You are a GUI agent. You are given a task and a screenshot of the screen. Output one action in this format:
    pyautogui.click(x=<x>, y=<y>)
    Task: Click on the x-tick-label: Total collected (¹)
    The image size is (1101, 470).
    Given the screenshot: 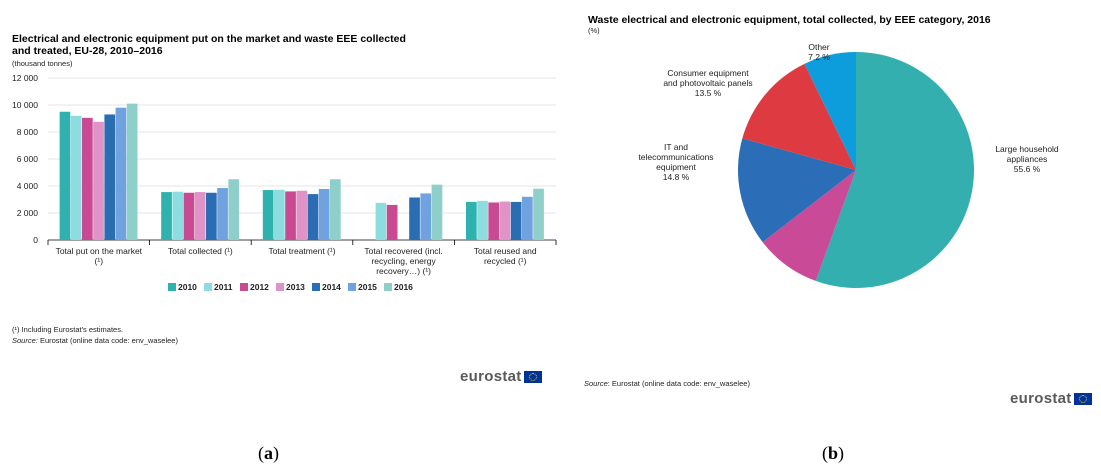 What is the action you would take?
    pyautogui.click(x=200, y=251)
    